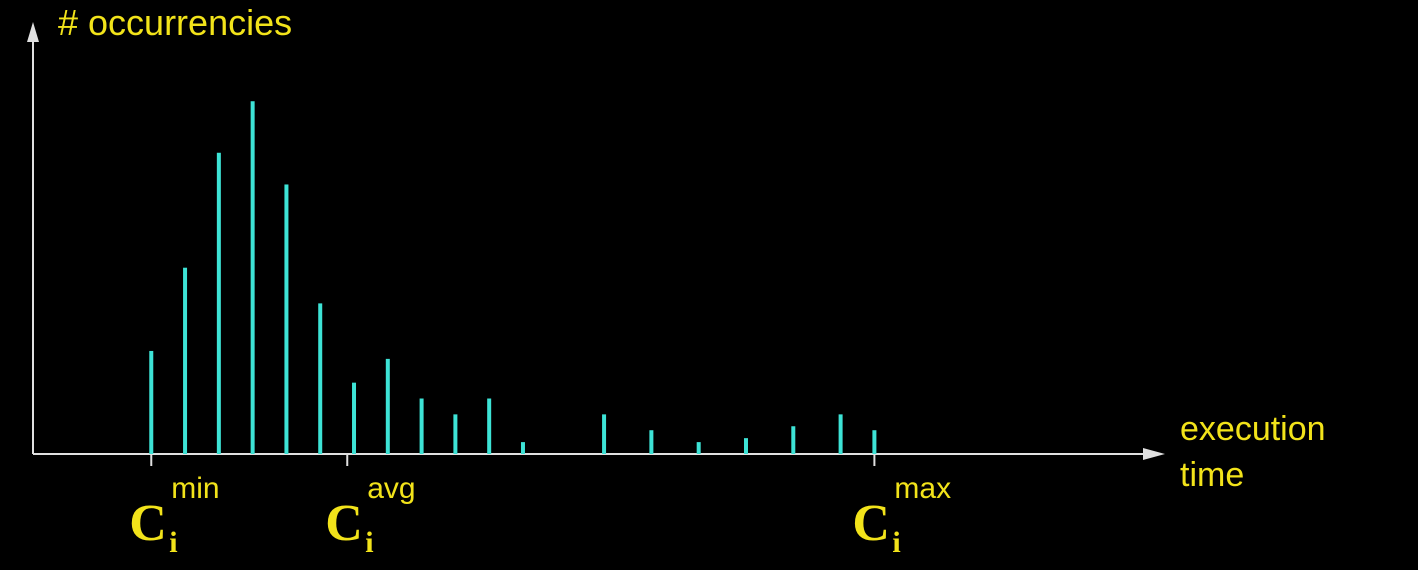 The height and width of the screenshot is (570, 1418). Describe the element at coordinates (1253, 452) in the screenshot. I see `x-axis-label: execution time` at that location.